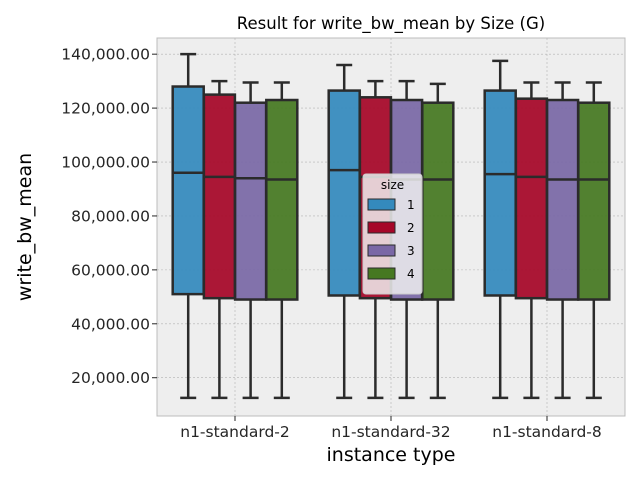  I want to click on legend-label: 4, so click(411, 274).